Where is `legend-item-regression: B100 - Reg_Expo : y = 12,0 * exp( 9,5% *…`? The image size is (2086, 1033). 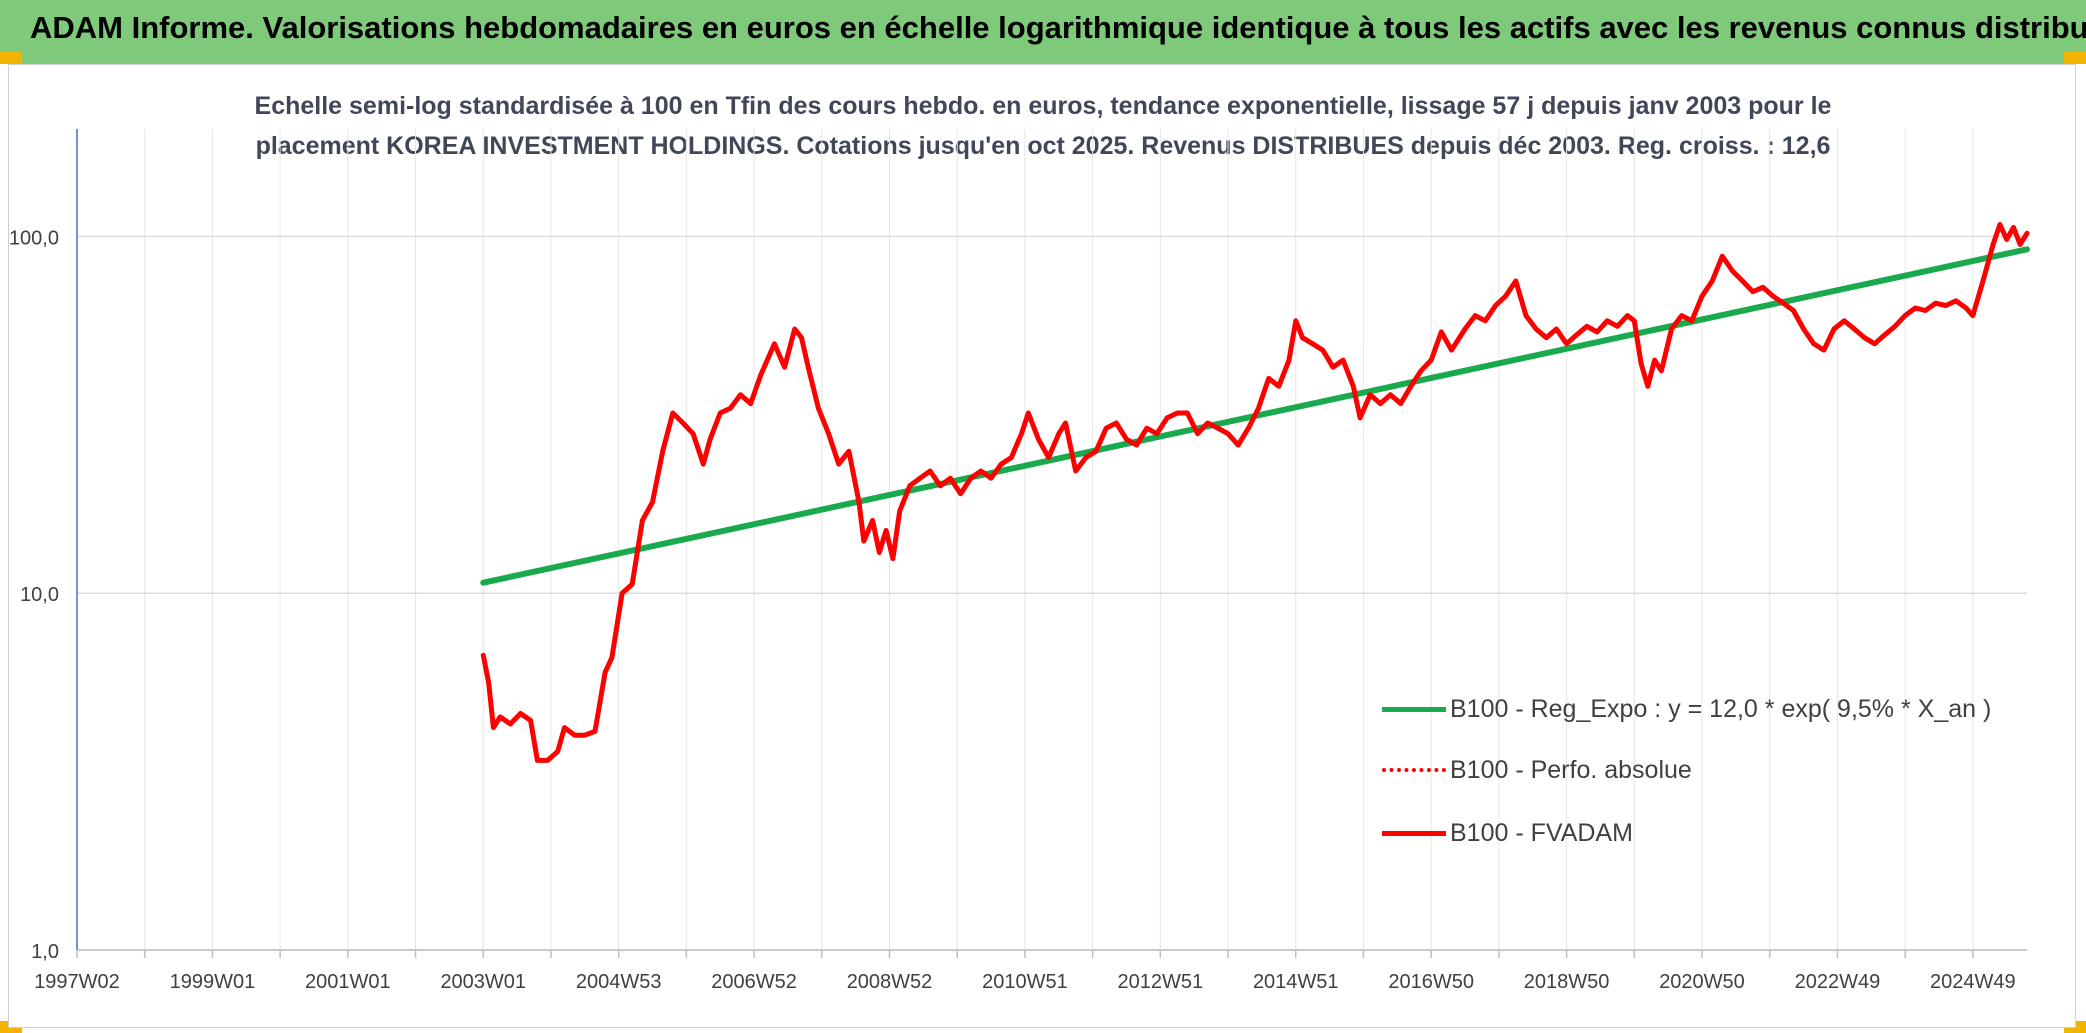 legend-item-regression: B100 - Reg_Expo : y = 12,0 * exp( 9,5% *… is located at coordinates (1686, 709).